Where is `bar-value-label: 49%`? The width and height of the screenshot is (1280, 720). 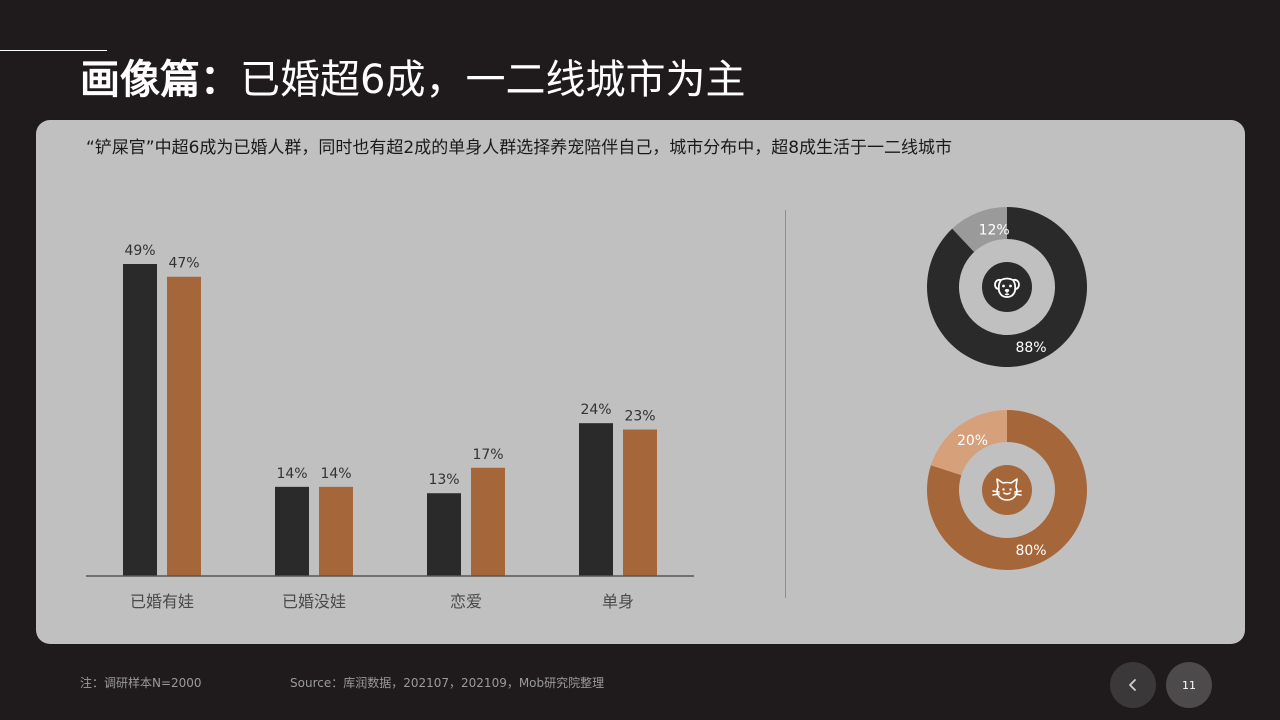 bar-value-label: 49% is located at coordinates (139, 251).